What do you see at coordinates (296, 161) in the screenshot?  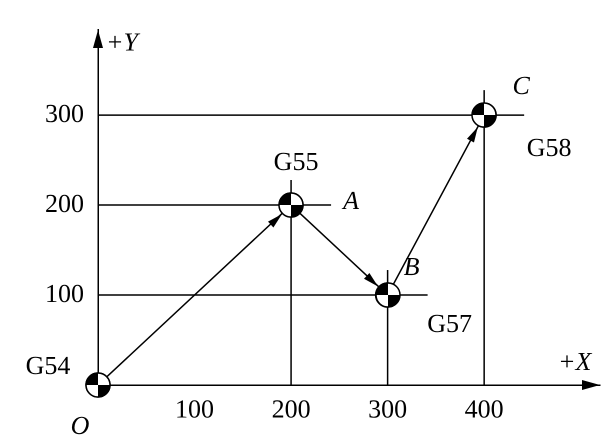 I see `annotation: G55` at bounding box center [296, 161].